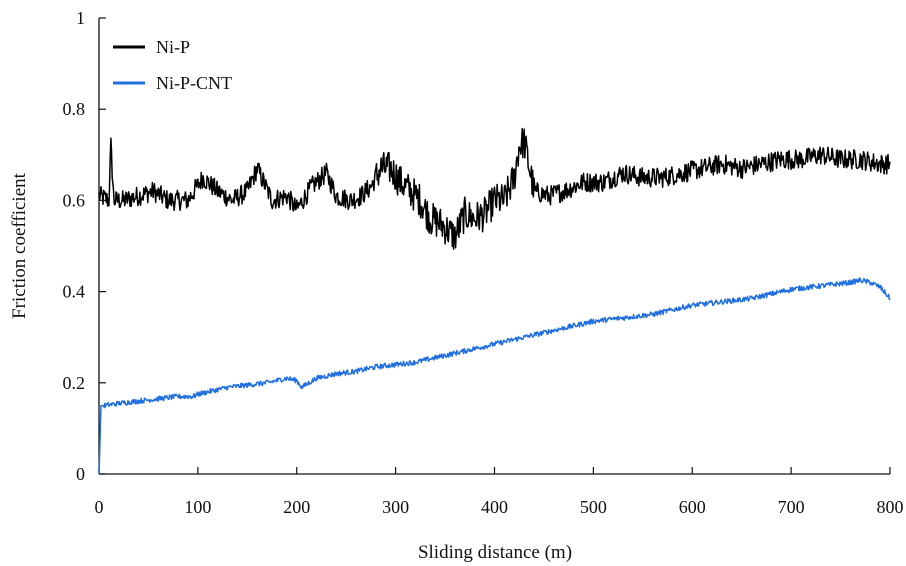 The width and height of the screenshot is (906, 566). Describe the element at coordinates (19, 245) in the screenshot. I see `y-axis-title: Friction coefficient` at that location.